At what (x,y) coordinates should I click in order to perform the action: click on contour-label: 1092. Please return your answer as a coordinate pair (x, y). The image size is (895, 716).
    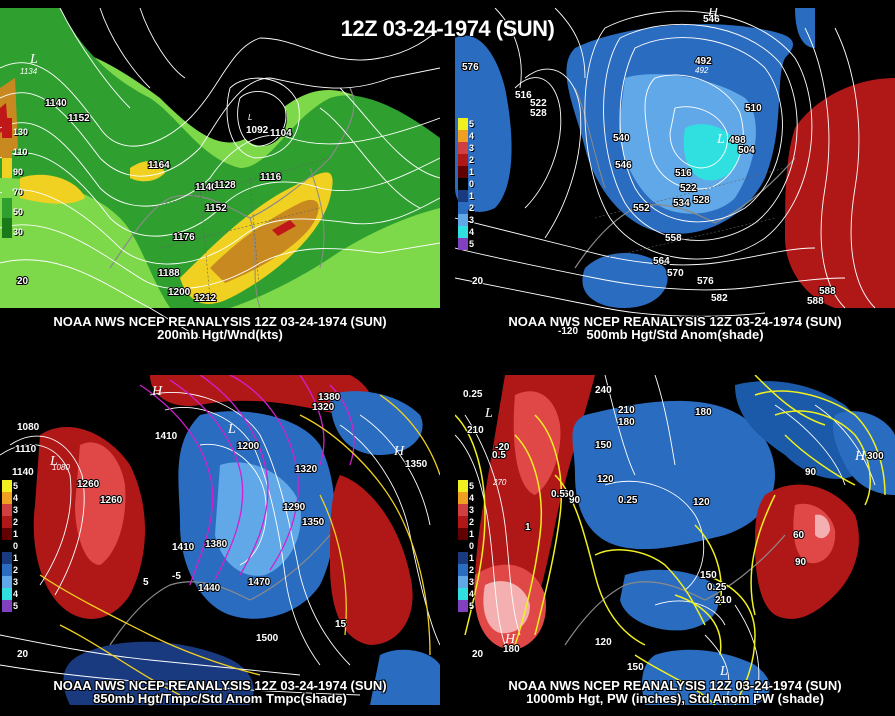
    Looking at the image, I should click on (257, 130).